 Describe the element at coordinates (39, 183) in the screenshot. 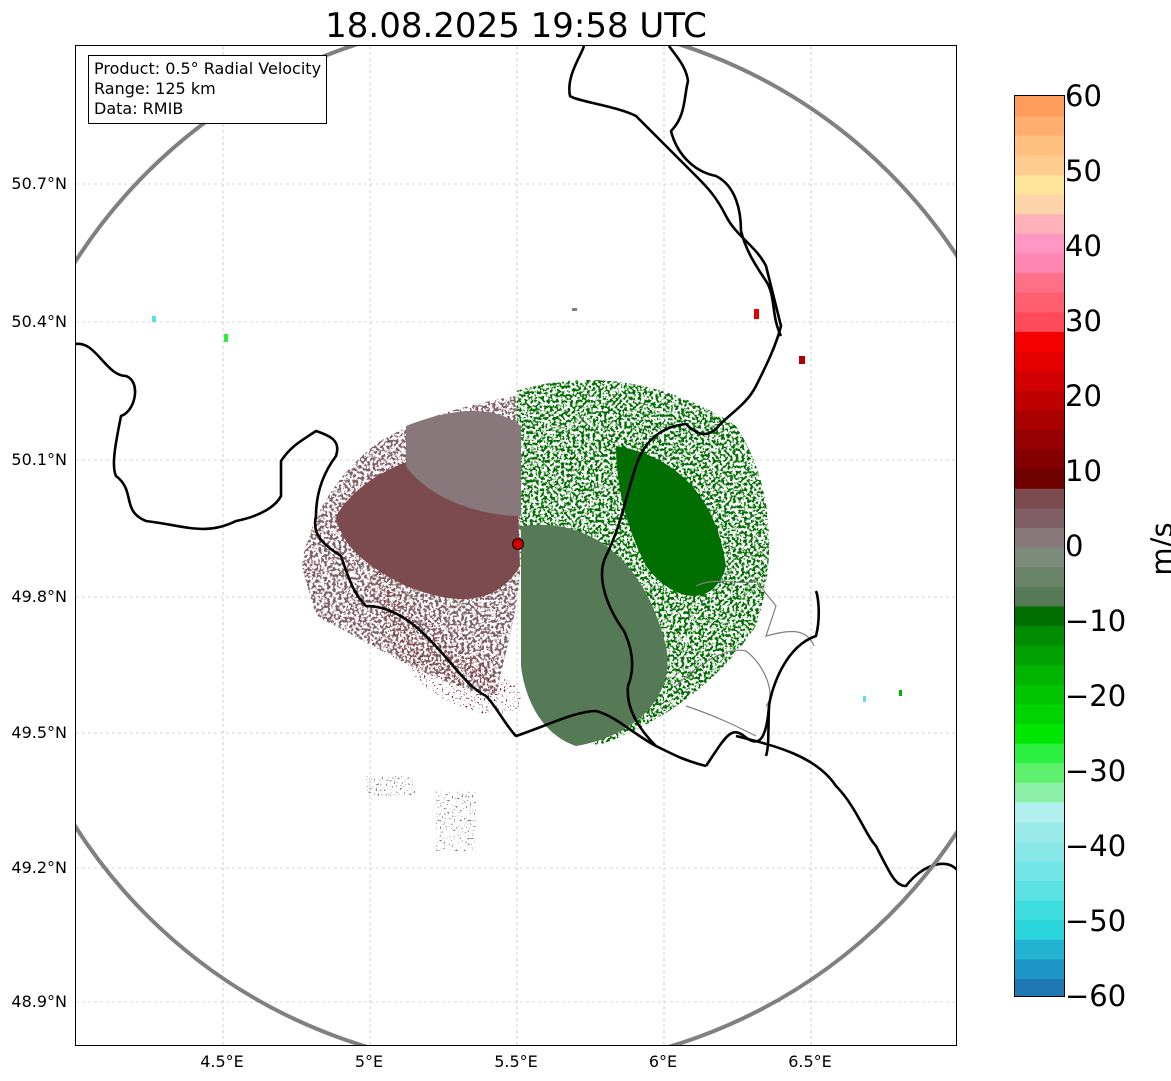

I see `y-tick-label: 50.7°N` at that location.